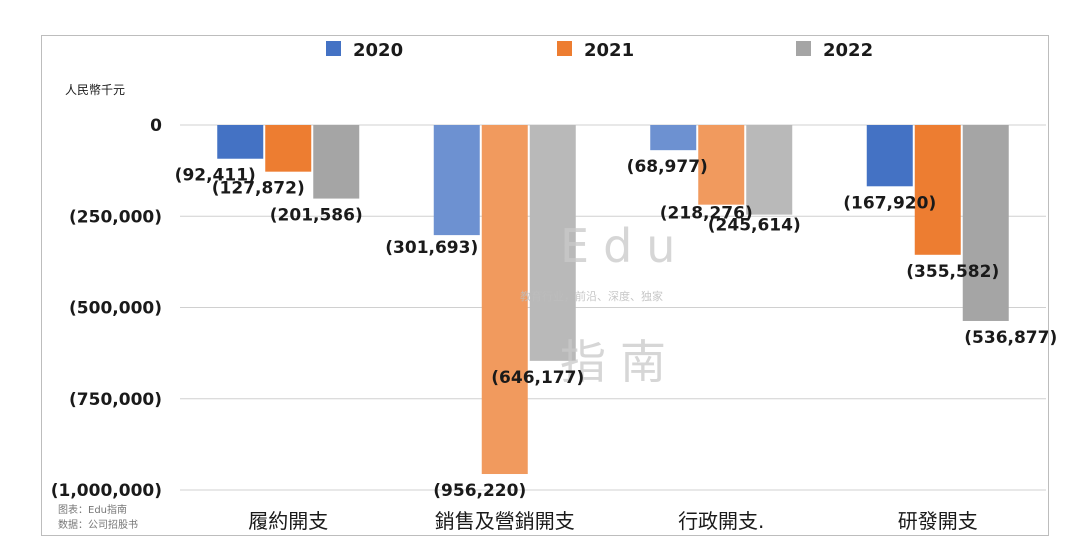 Image resolution: width=1080 pixels, height=560 pixels. I want to click on legend-label: 2021, so click(609, 50).